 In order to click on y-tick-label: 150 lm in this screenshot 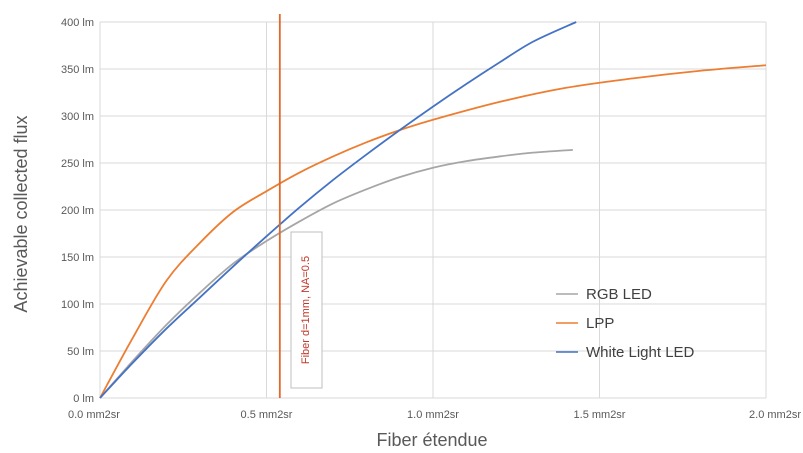, I will do `click(77, 258)`.